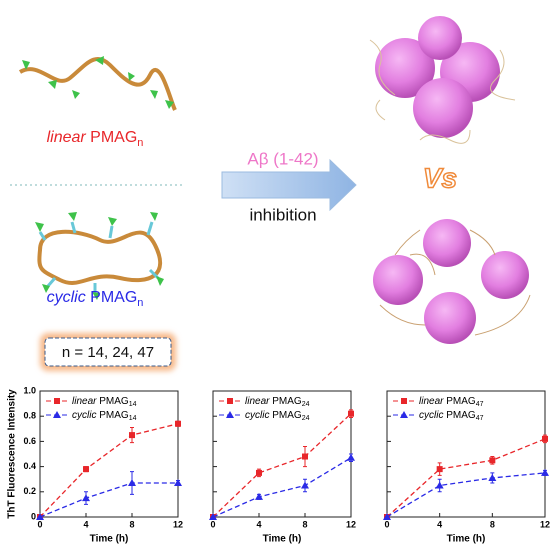 The height and width of the screenshot is (551, 558). What do you see at coordinates (67, 137) in the screenshot?
I see `label-style: linear` at bounding box center [67, 137].